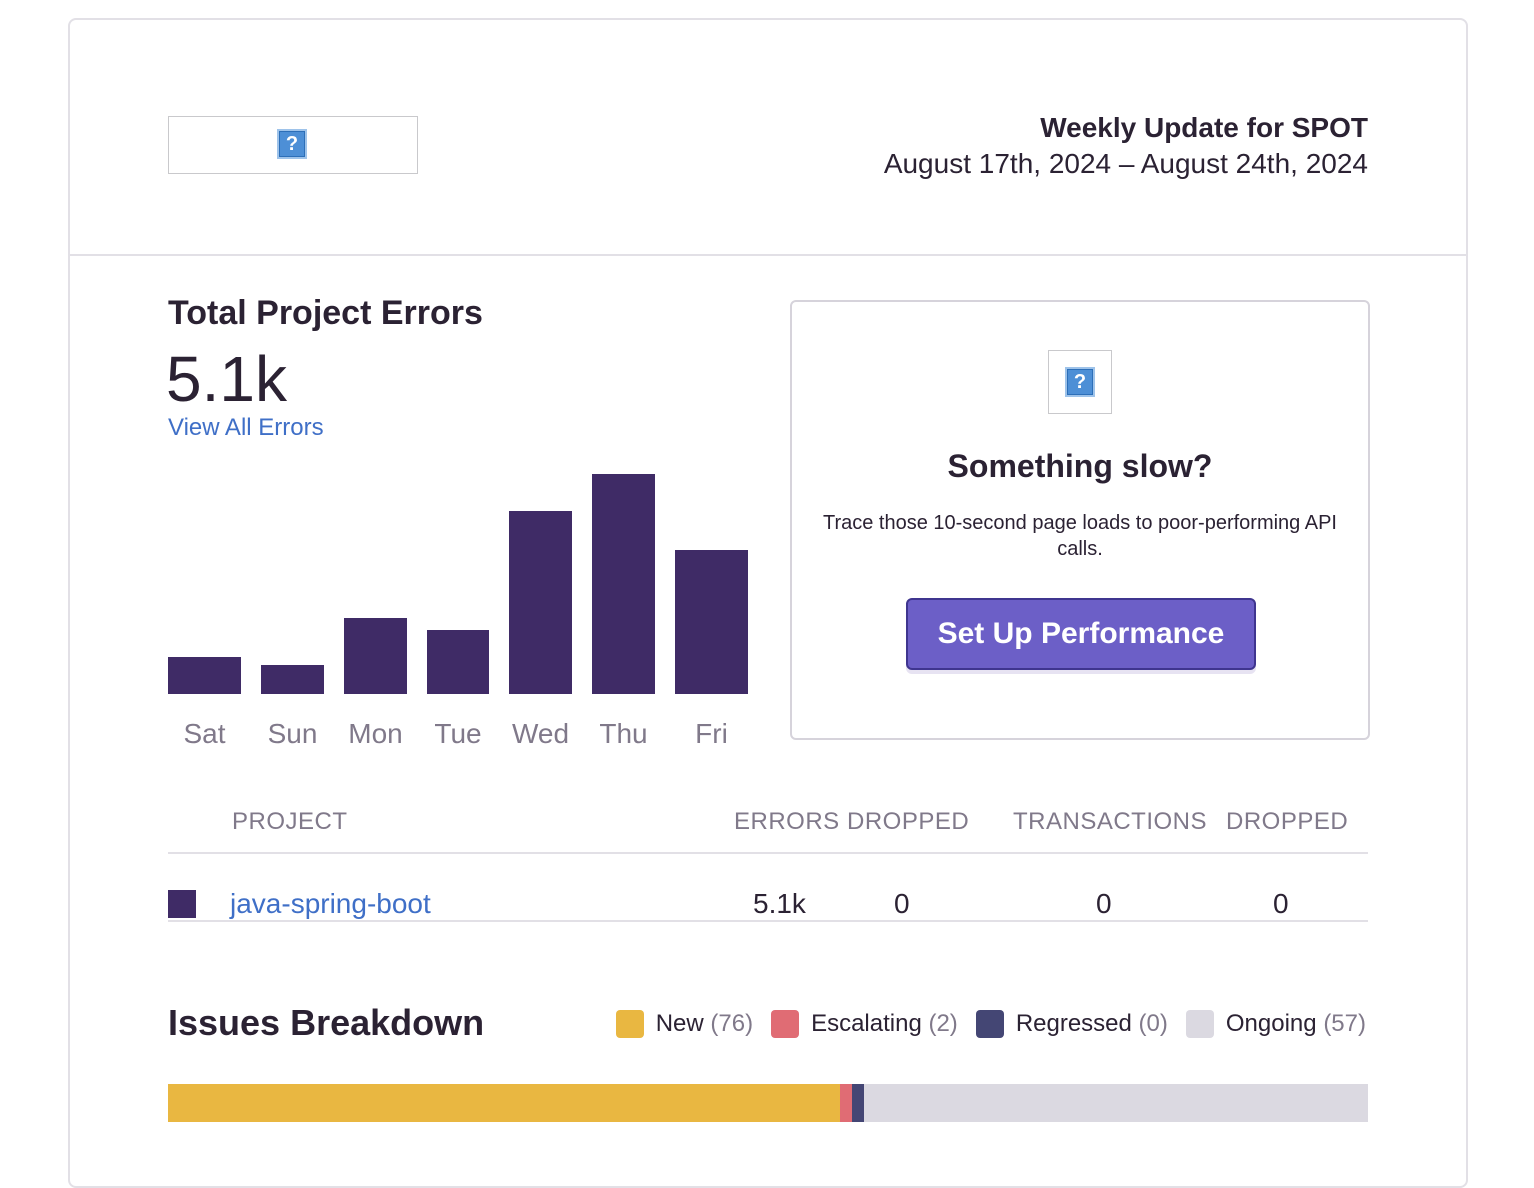 This screenshot has width=1534, height=1188. What do you see at coordinates (623, 584) in the screenshot?
I see `bar-thu` at bounding box center [623, 584].